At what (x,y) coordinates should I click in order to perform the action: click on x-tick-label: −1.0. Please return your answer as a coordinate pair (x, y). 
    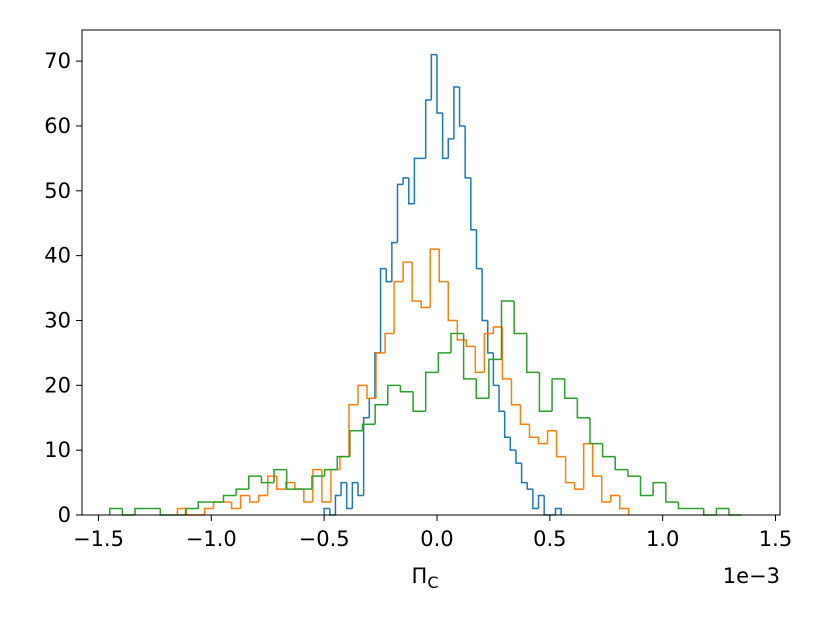
    Looking at the image, I should click on (211, 539).